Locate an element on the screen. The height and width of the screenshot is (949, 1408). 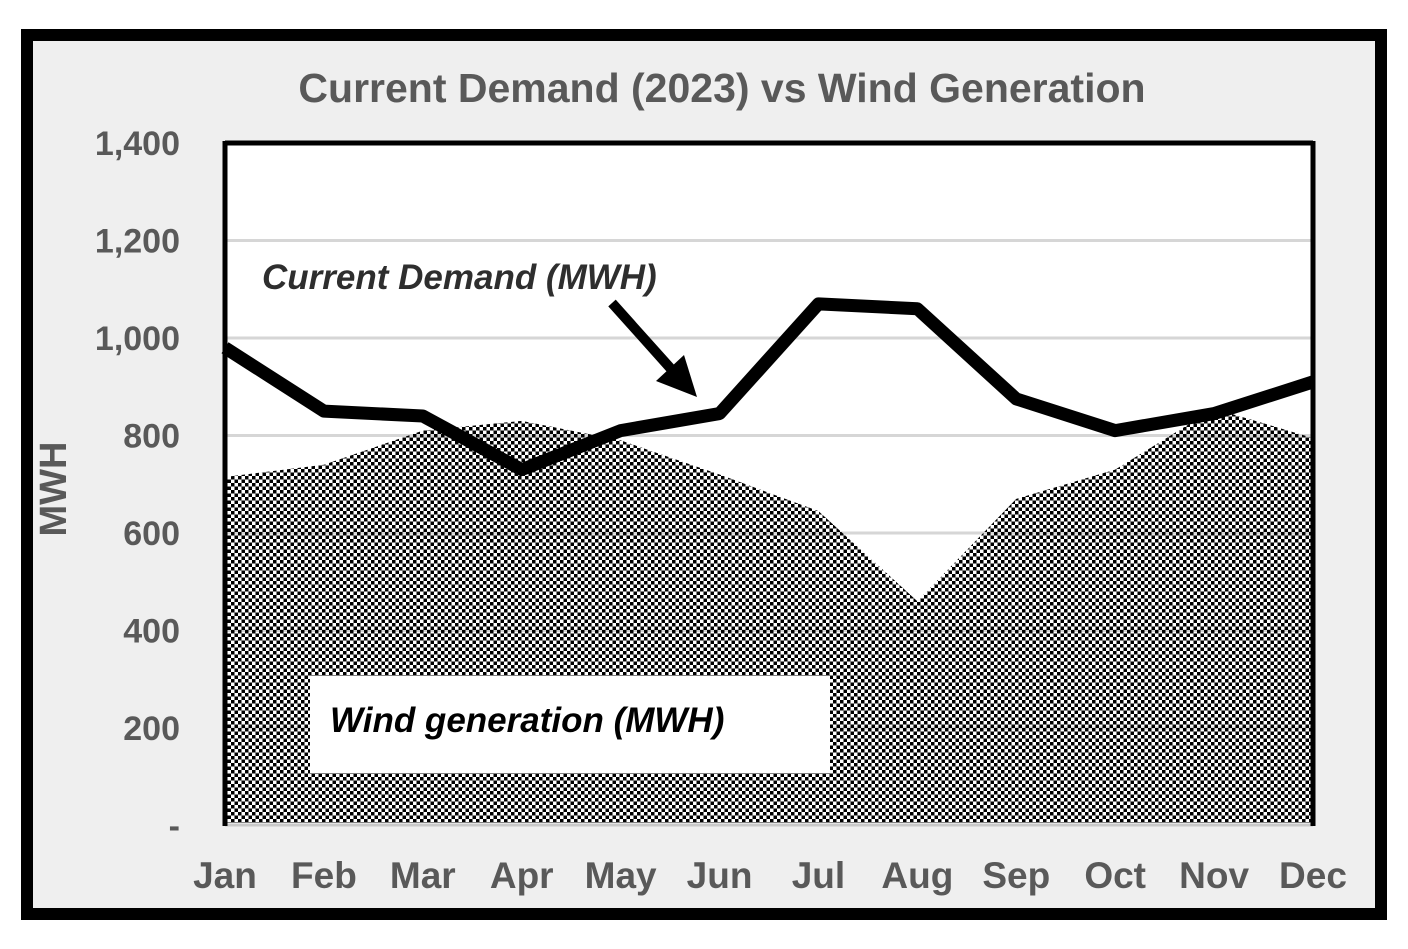
y-tick-label: 600 is located at coordinates (151, 534).